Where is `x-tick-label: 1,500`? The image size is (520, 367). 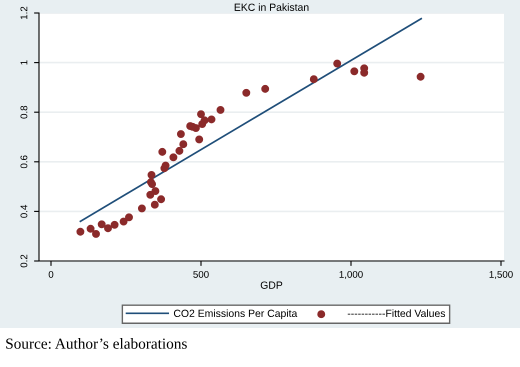 x-tick-label: 1,500 is located at coordinates (501, 275).